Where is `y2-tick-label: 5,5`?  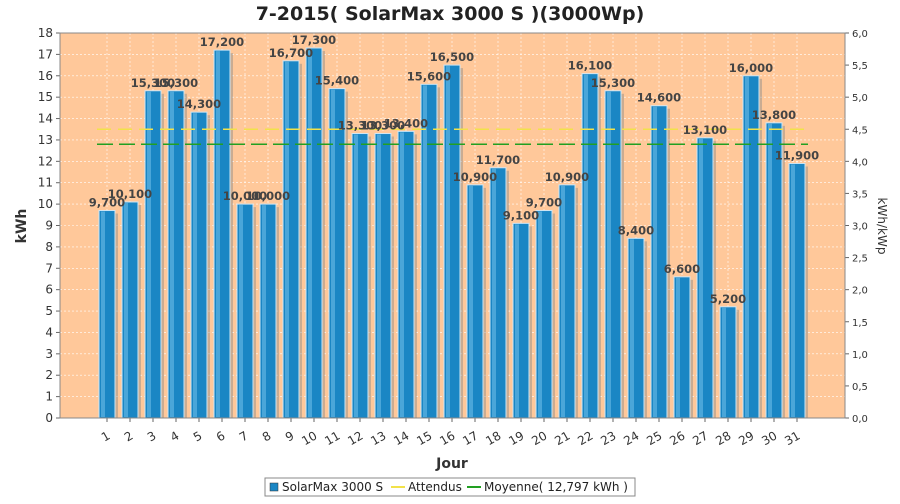 y2-tick-label: 5,5 is located at coordinates (860, 66).